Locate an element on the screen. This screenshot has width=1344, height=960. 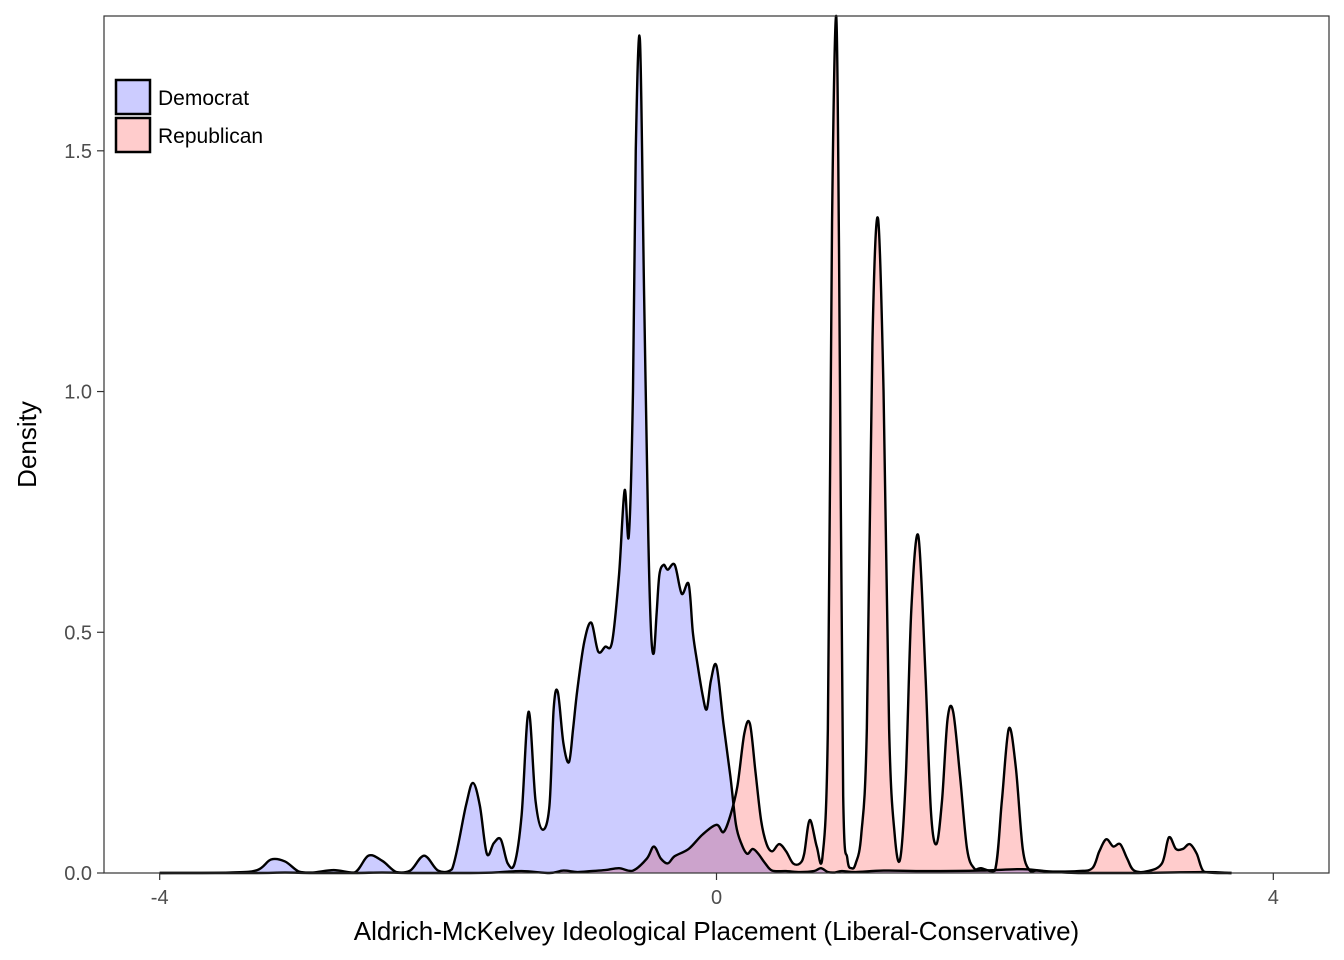
x-axis: -4 0 4 is located at coordinates (715, 891).